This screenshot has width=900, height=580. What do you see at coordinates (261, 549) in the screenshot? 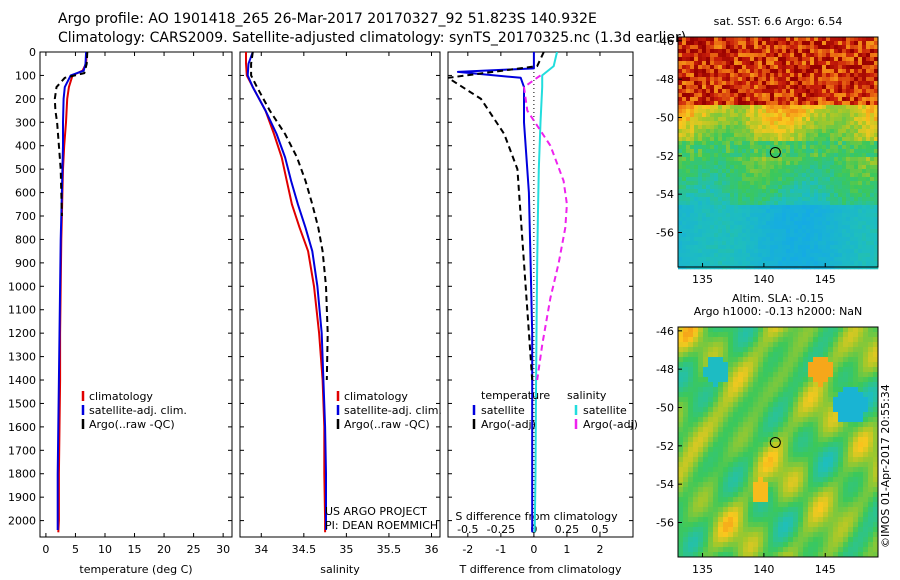
I see `x-tick-label: 34` at bounding box center [261, 549].